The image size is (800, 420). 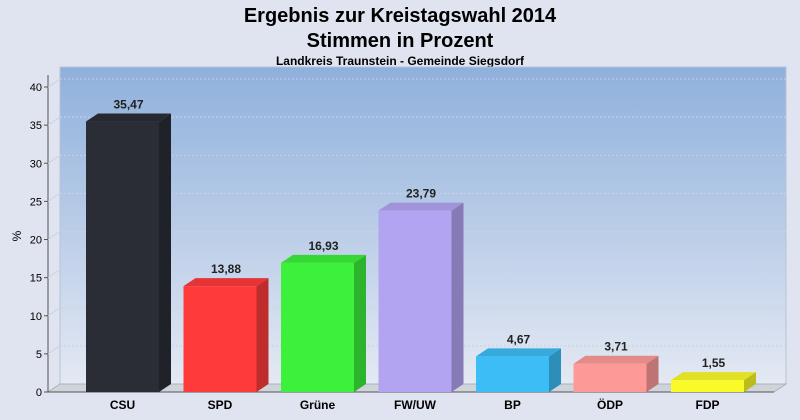 I want to click on x-tick-label: ÖDP, so click(x=610, y=404).